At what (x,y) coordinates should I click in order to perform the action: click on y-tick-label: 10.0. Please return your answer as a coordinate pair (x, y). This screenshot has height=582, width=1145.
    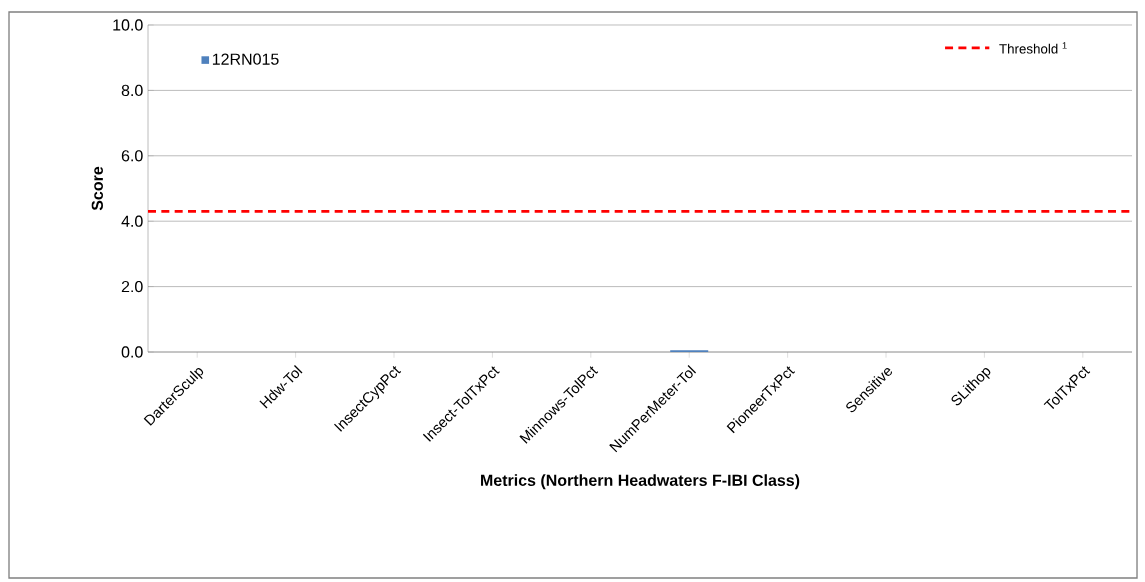
    Looking at the image, I should click on (128, 25).